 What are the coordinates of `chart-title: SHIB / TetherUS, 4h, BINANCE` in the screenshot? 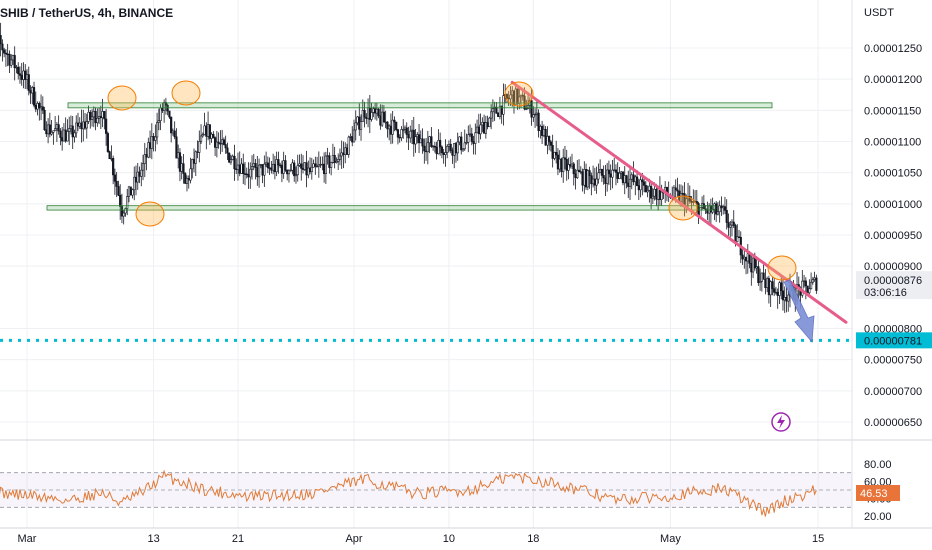 It's located at (87, 13).